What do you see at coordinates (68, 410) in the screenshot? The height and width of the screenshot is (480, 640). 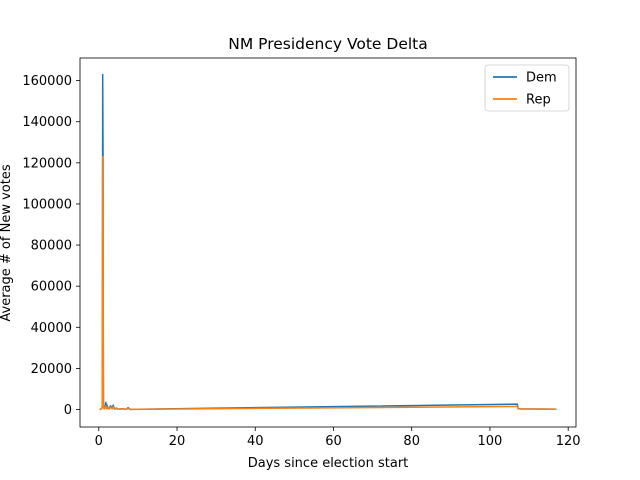 I see `y-tick-label: 0` at bounding box center [68, 410].